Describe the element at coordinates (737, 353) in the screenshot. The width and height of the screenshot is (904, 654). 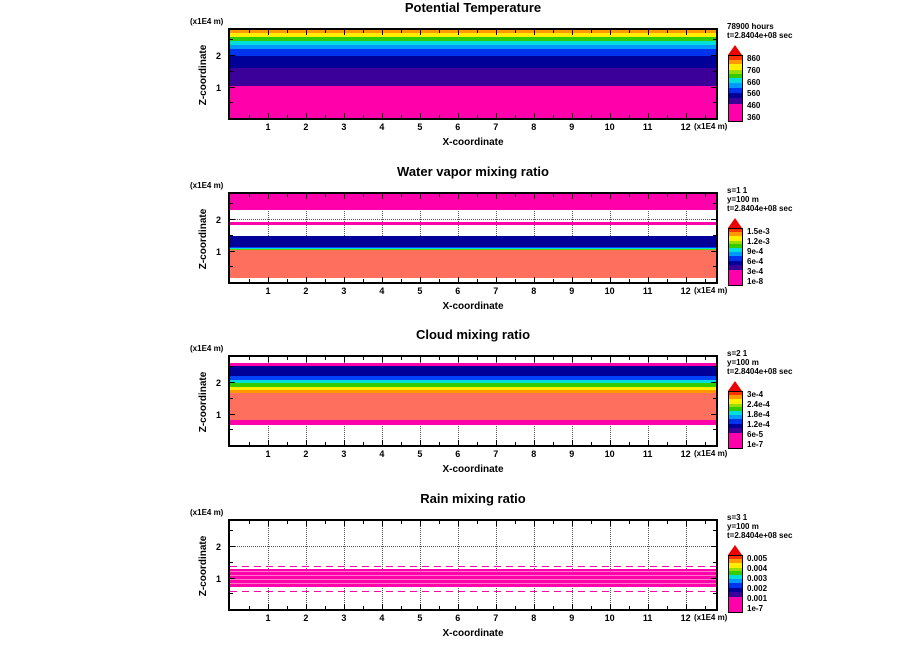
I see `annotation-line: s=2 1` at that location.